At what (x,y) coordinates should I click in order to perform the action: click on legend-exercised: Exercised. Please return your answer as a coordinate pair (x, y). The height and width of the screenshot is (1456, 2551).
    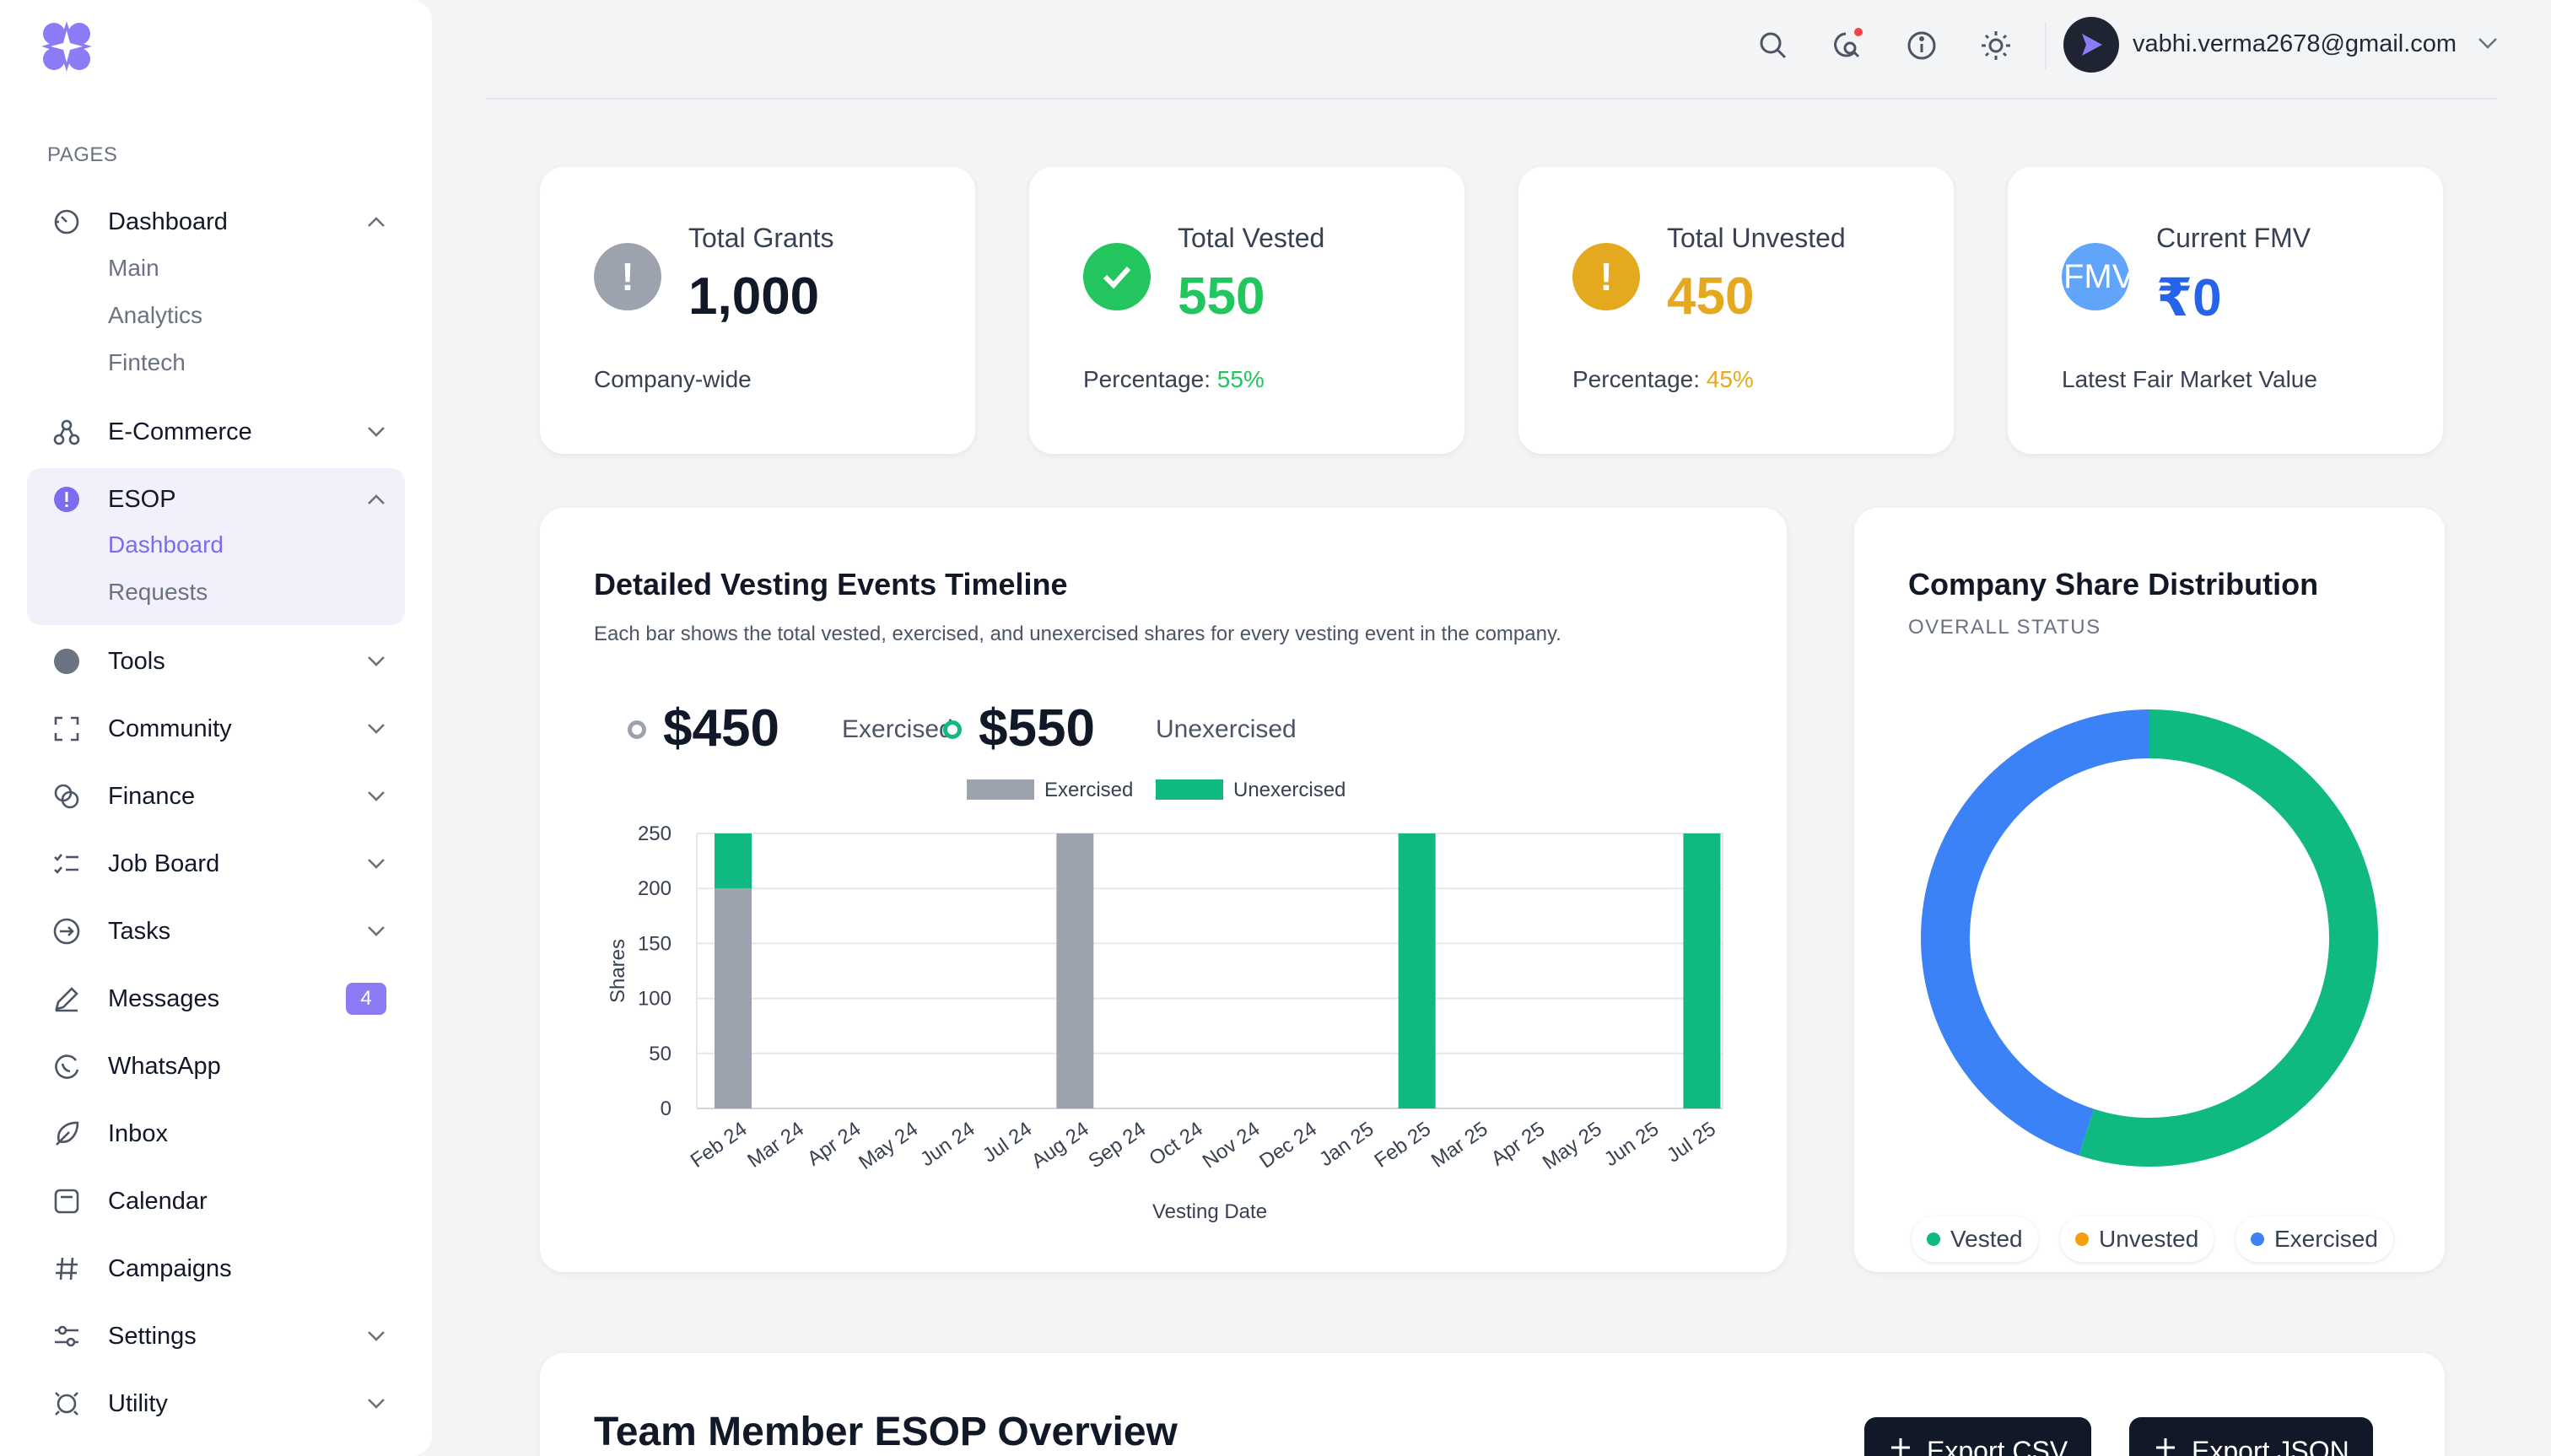
    Looking at the image, I should click on (2314, 1239).